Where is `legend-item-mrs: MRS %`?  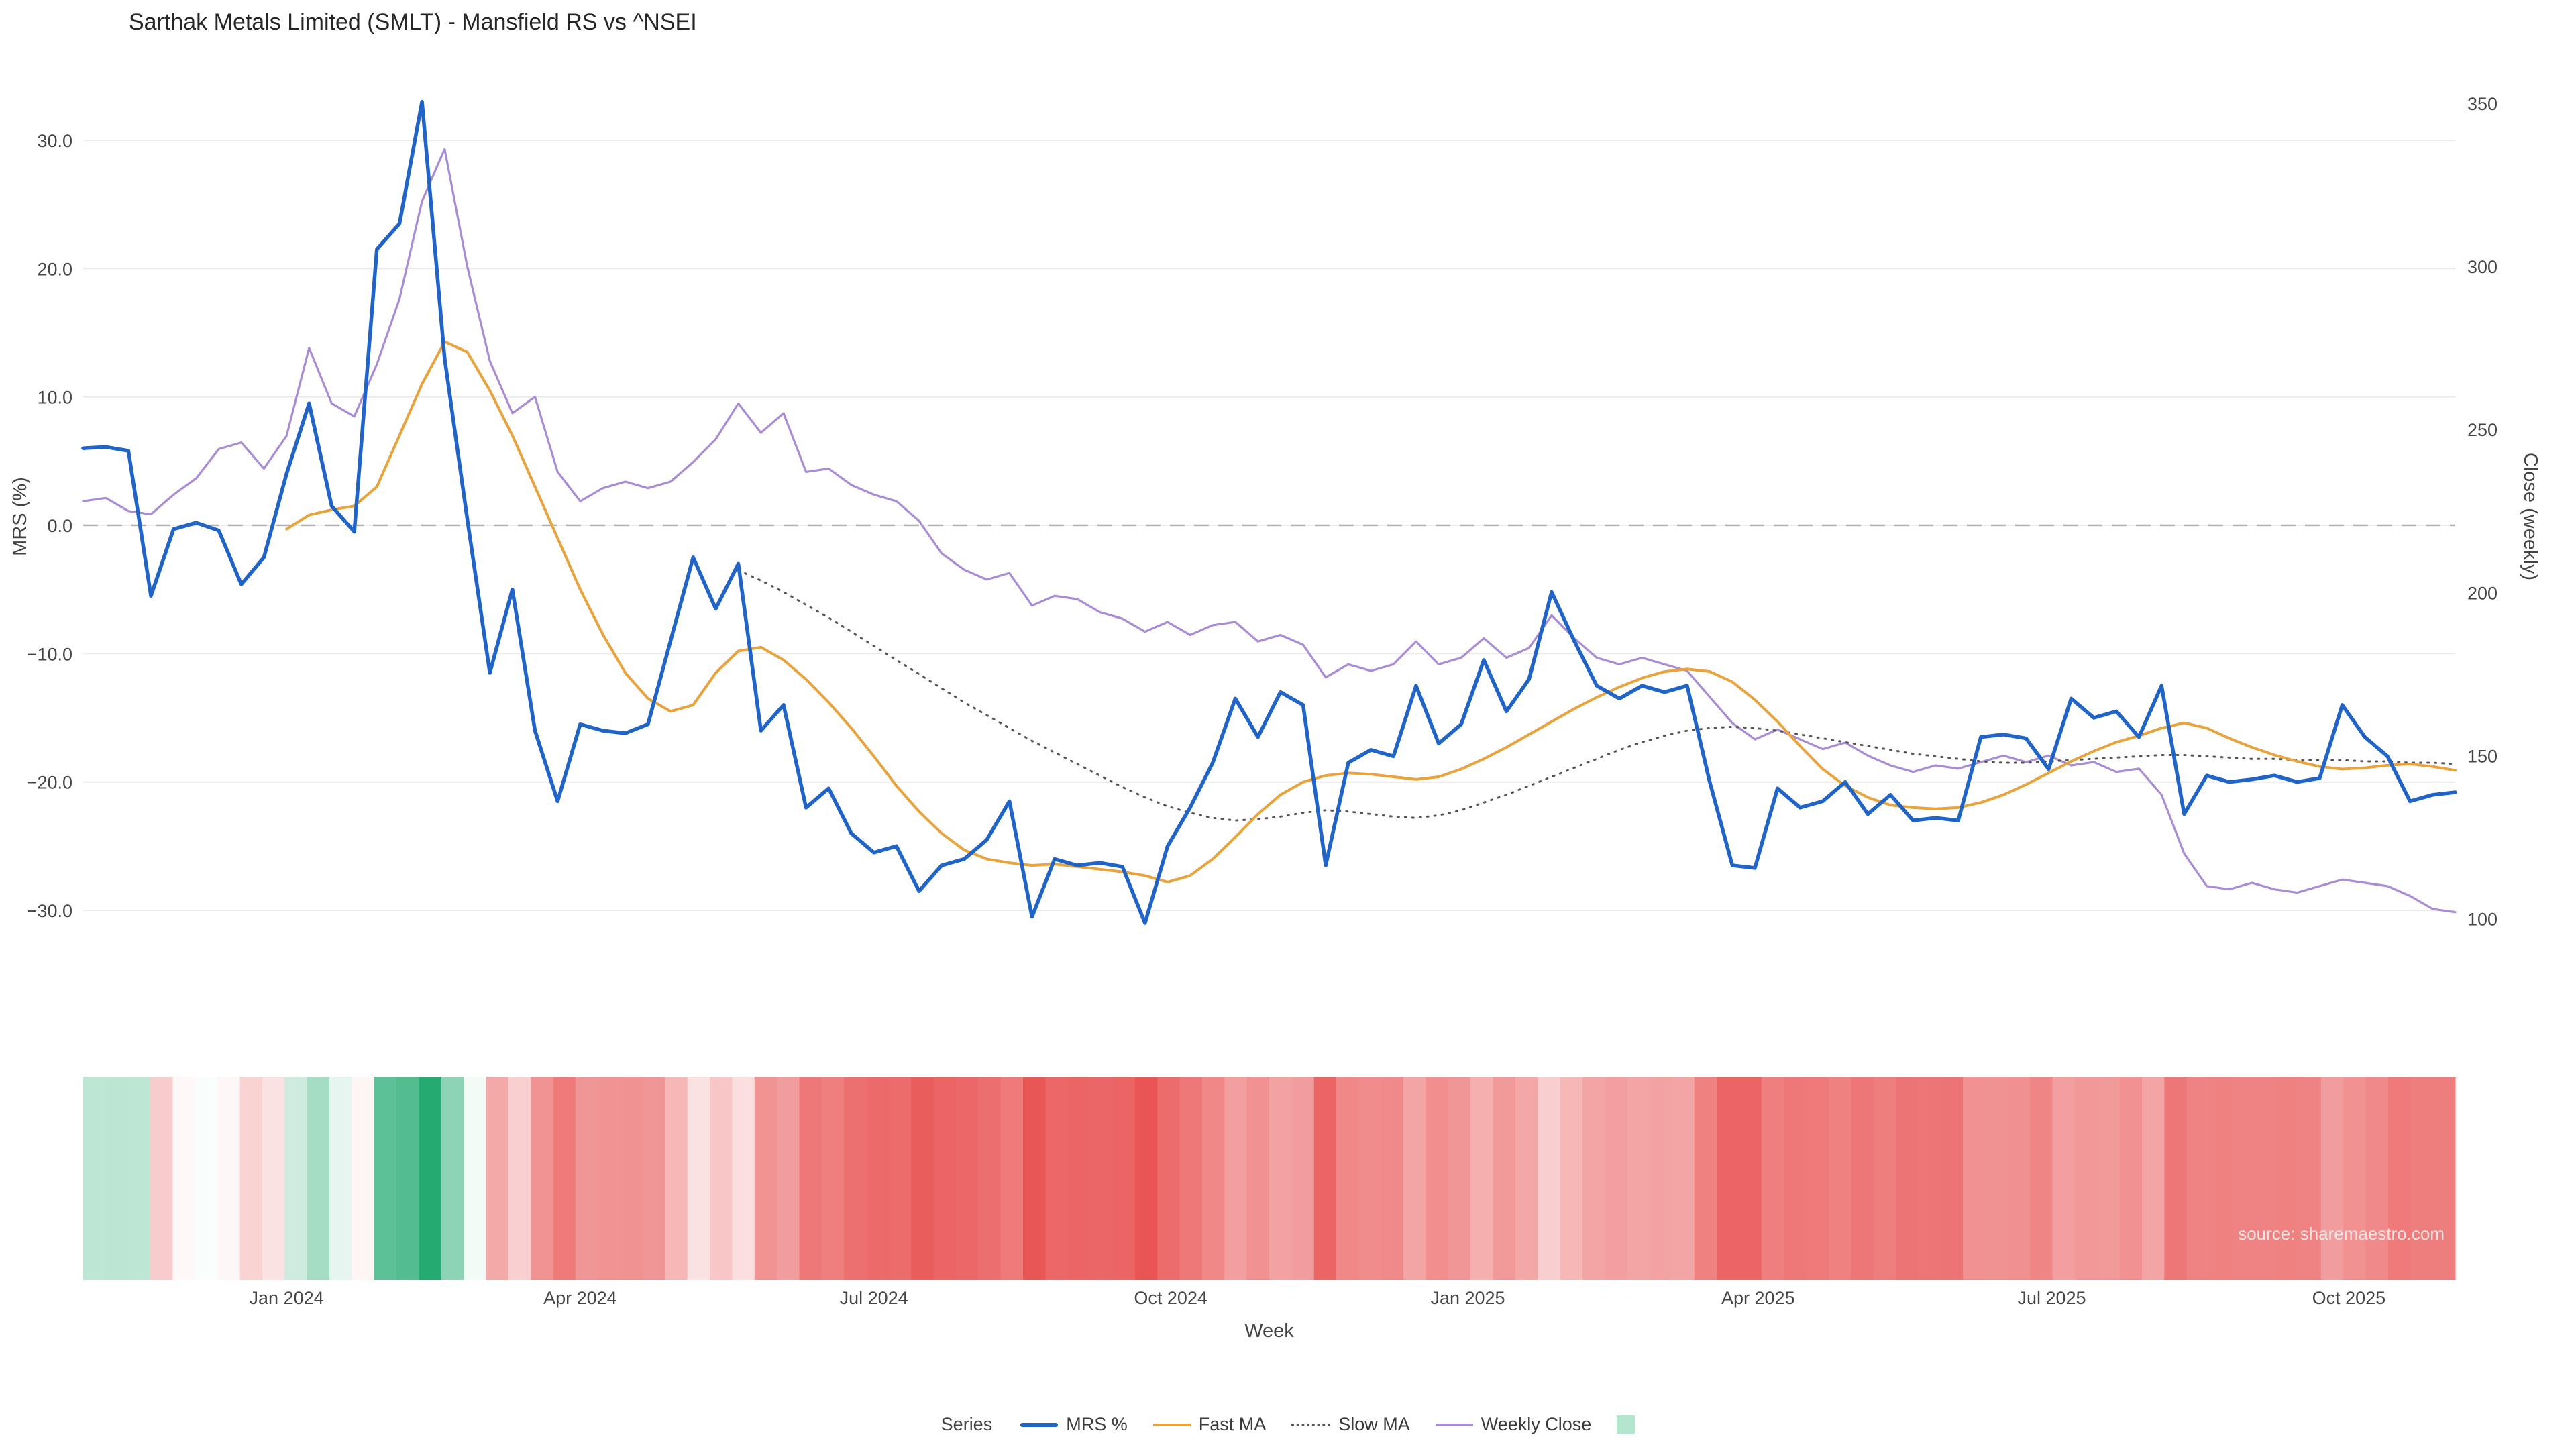
legend-item-mrs: MRS % is located at coordinates (1074, 1424).